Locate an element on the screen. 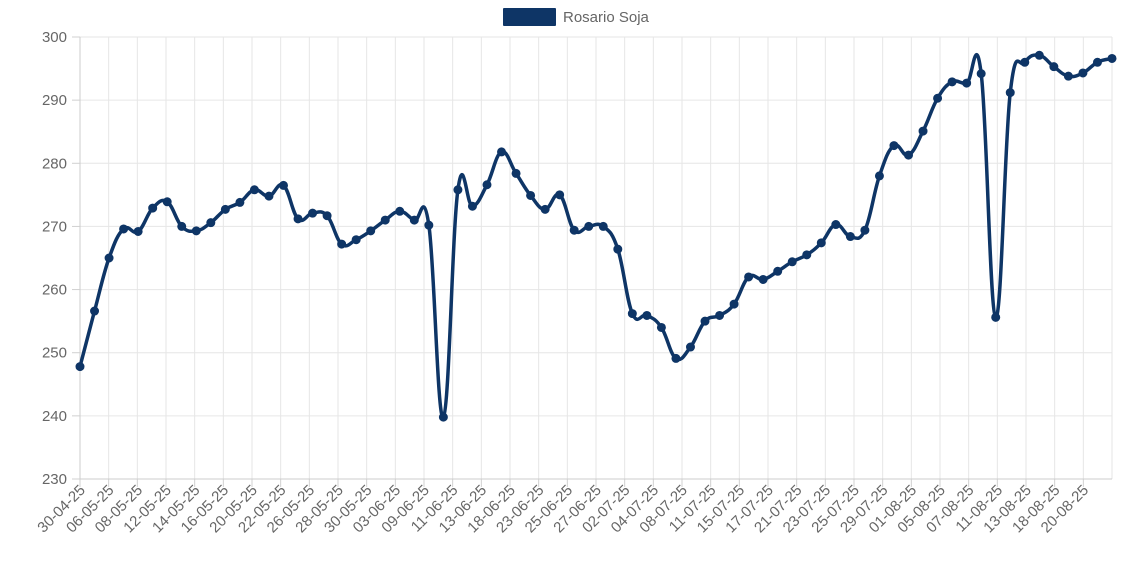  y-tick-label: 270 is located at coordinates (54, 226).